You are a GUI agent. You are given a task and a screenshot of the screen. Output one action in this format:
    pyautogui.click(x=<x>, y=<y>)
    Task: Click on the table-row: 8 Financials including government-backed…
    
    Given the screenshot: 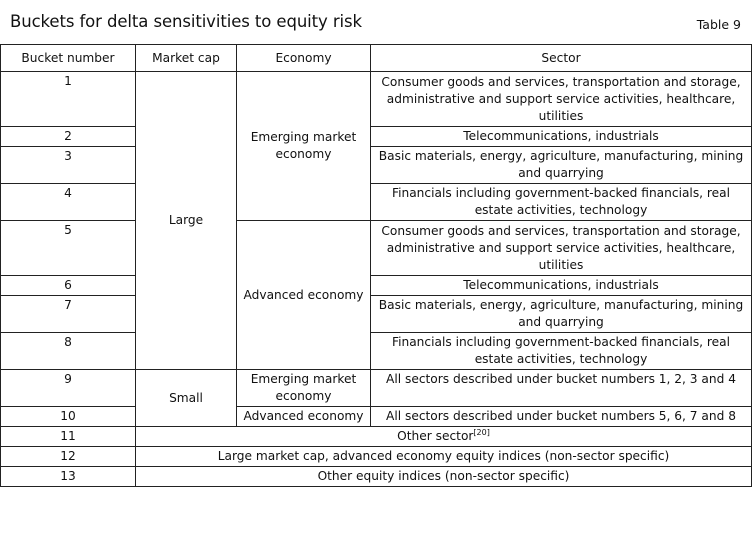 What is the action you would take?
    pyautogui.click(x=376, y=351)
    